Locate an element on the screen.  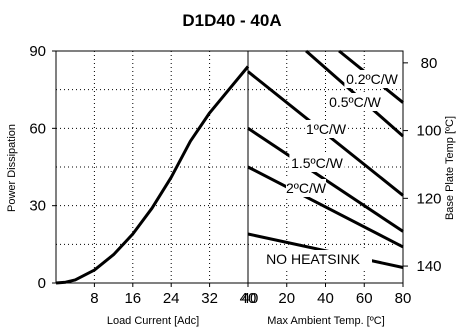
y-tick-label: 90 is located at coordinates (37, 51).